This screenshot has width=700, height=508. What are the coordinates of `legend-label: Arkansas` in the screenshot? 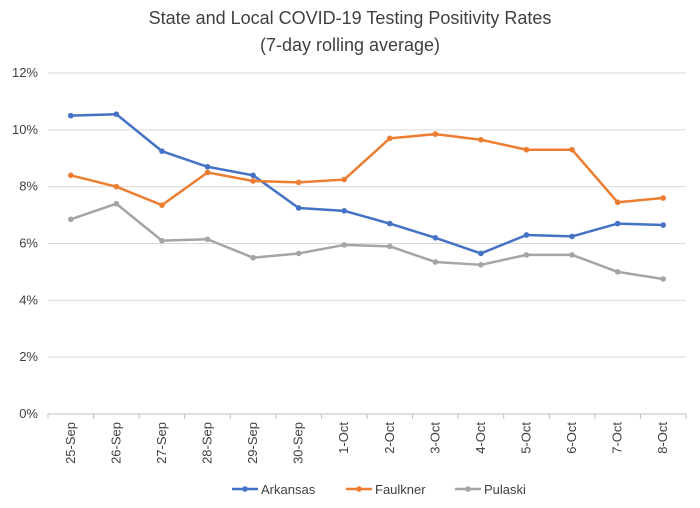 It's located at (288, 489).